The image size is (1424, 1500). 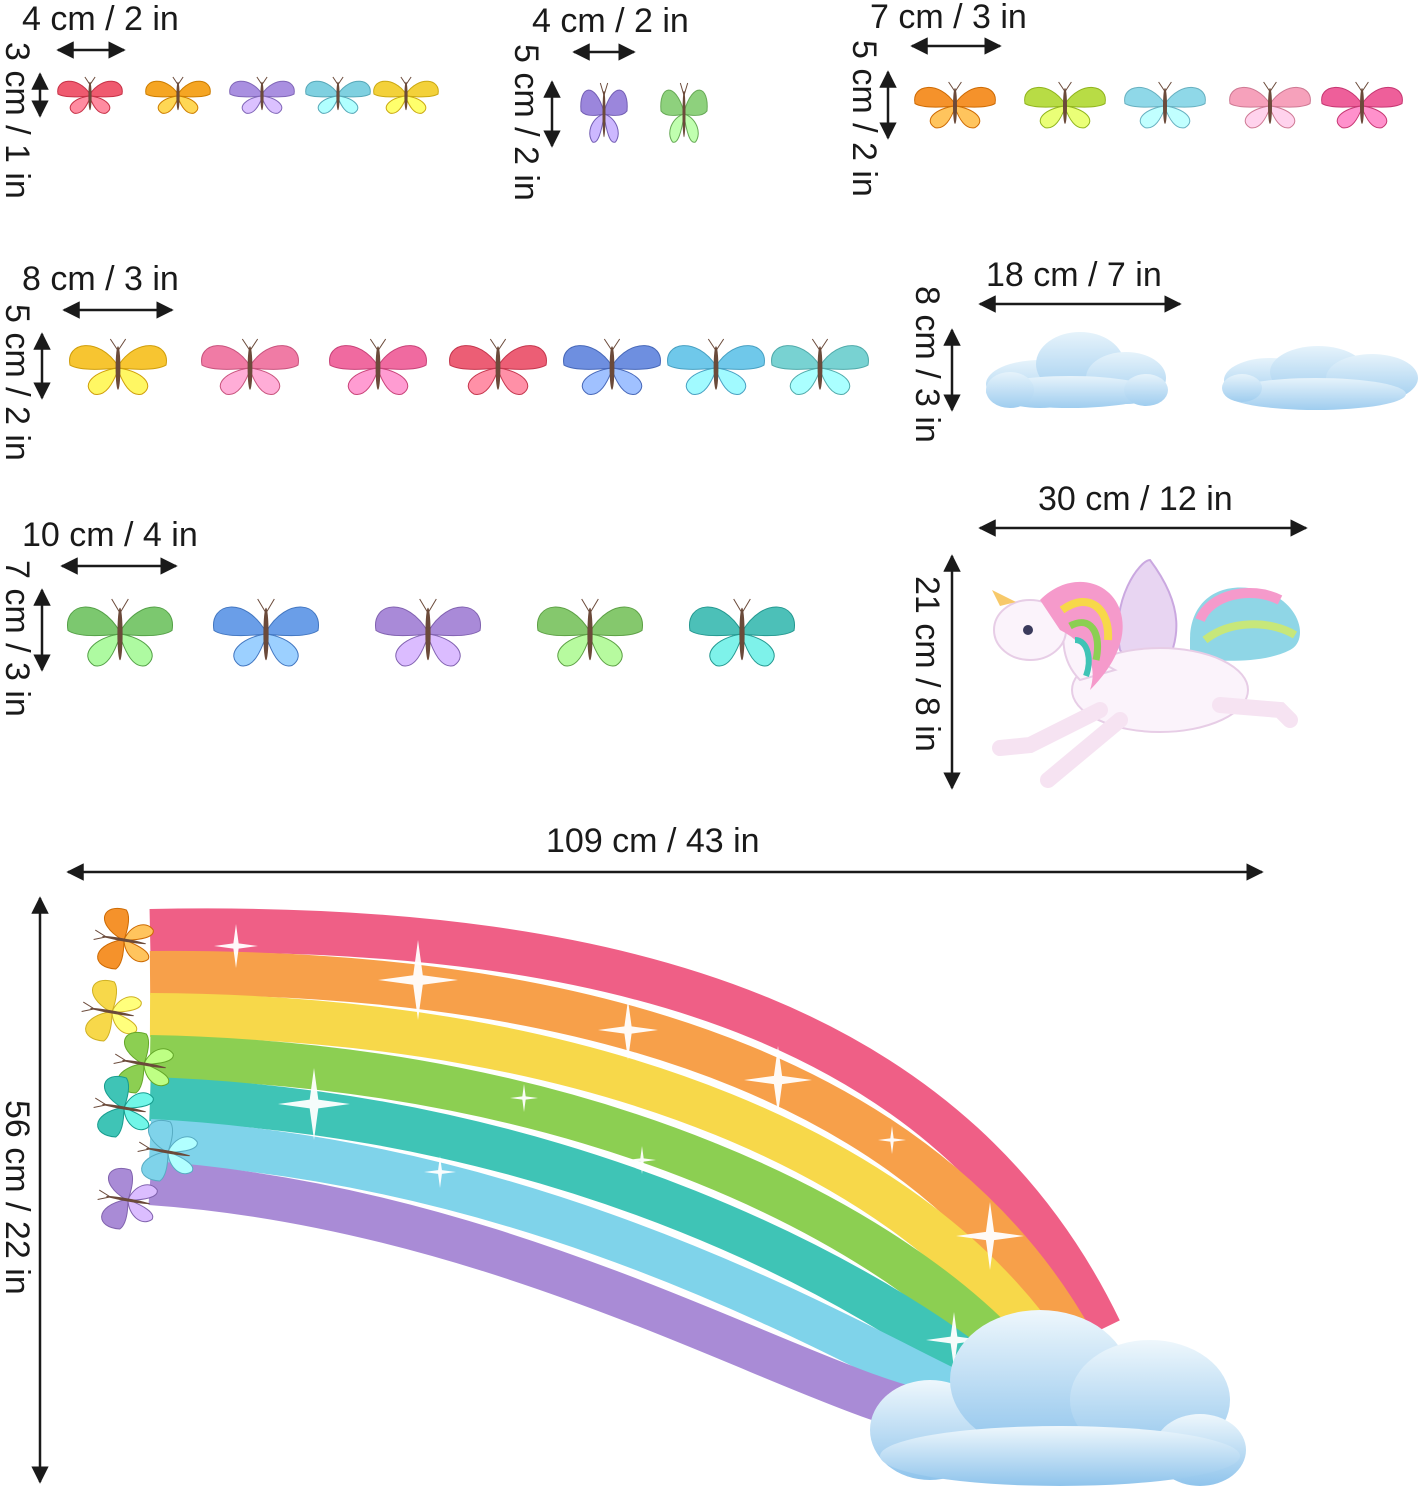 I want to click on group1-width-label: 4 cm / 2 in, so click(x=100, y=19).